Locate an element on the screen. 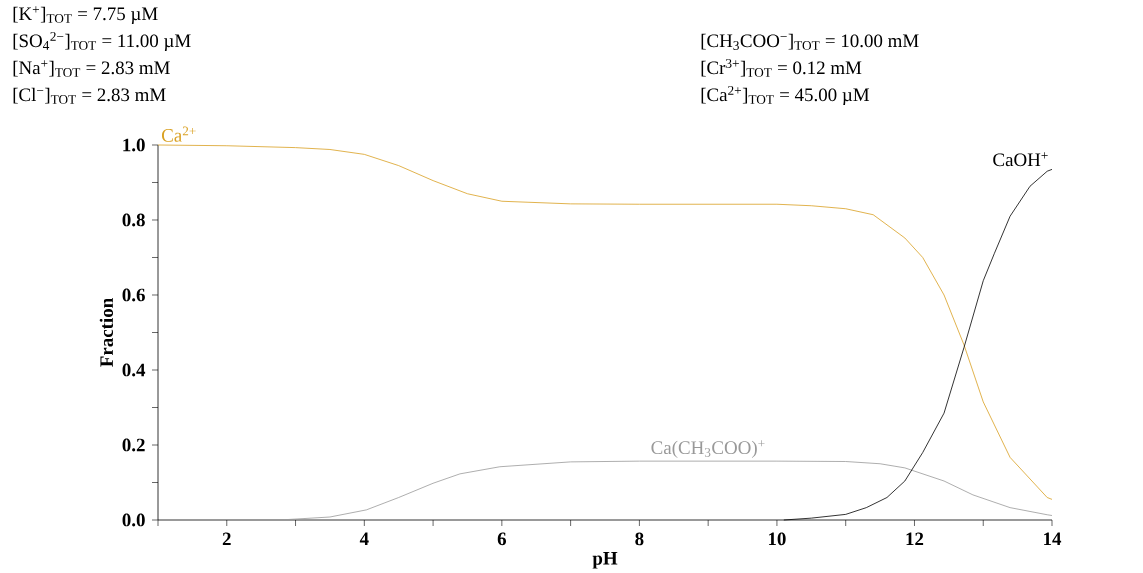  text: [Cr$^{3+}$]$_{TOT}$ = 0.12 mM is located at coordinates (781, 67).